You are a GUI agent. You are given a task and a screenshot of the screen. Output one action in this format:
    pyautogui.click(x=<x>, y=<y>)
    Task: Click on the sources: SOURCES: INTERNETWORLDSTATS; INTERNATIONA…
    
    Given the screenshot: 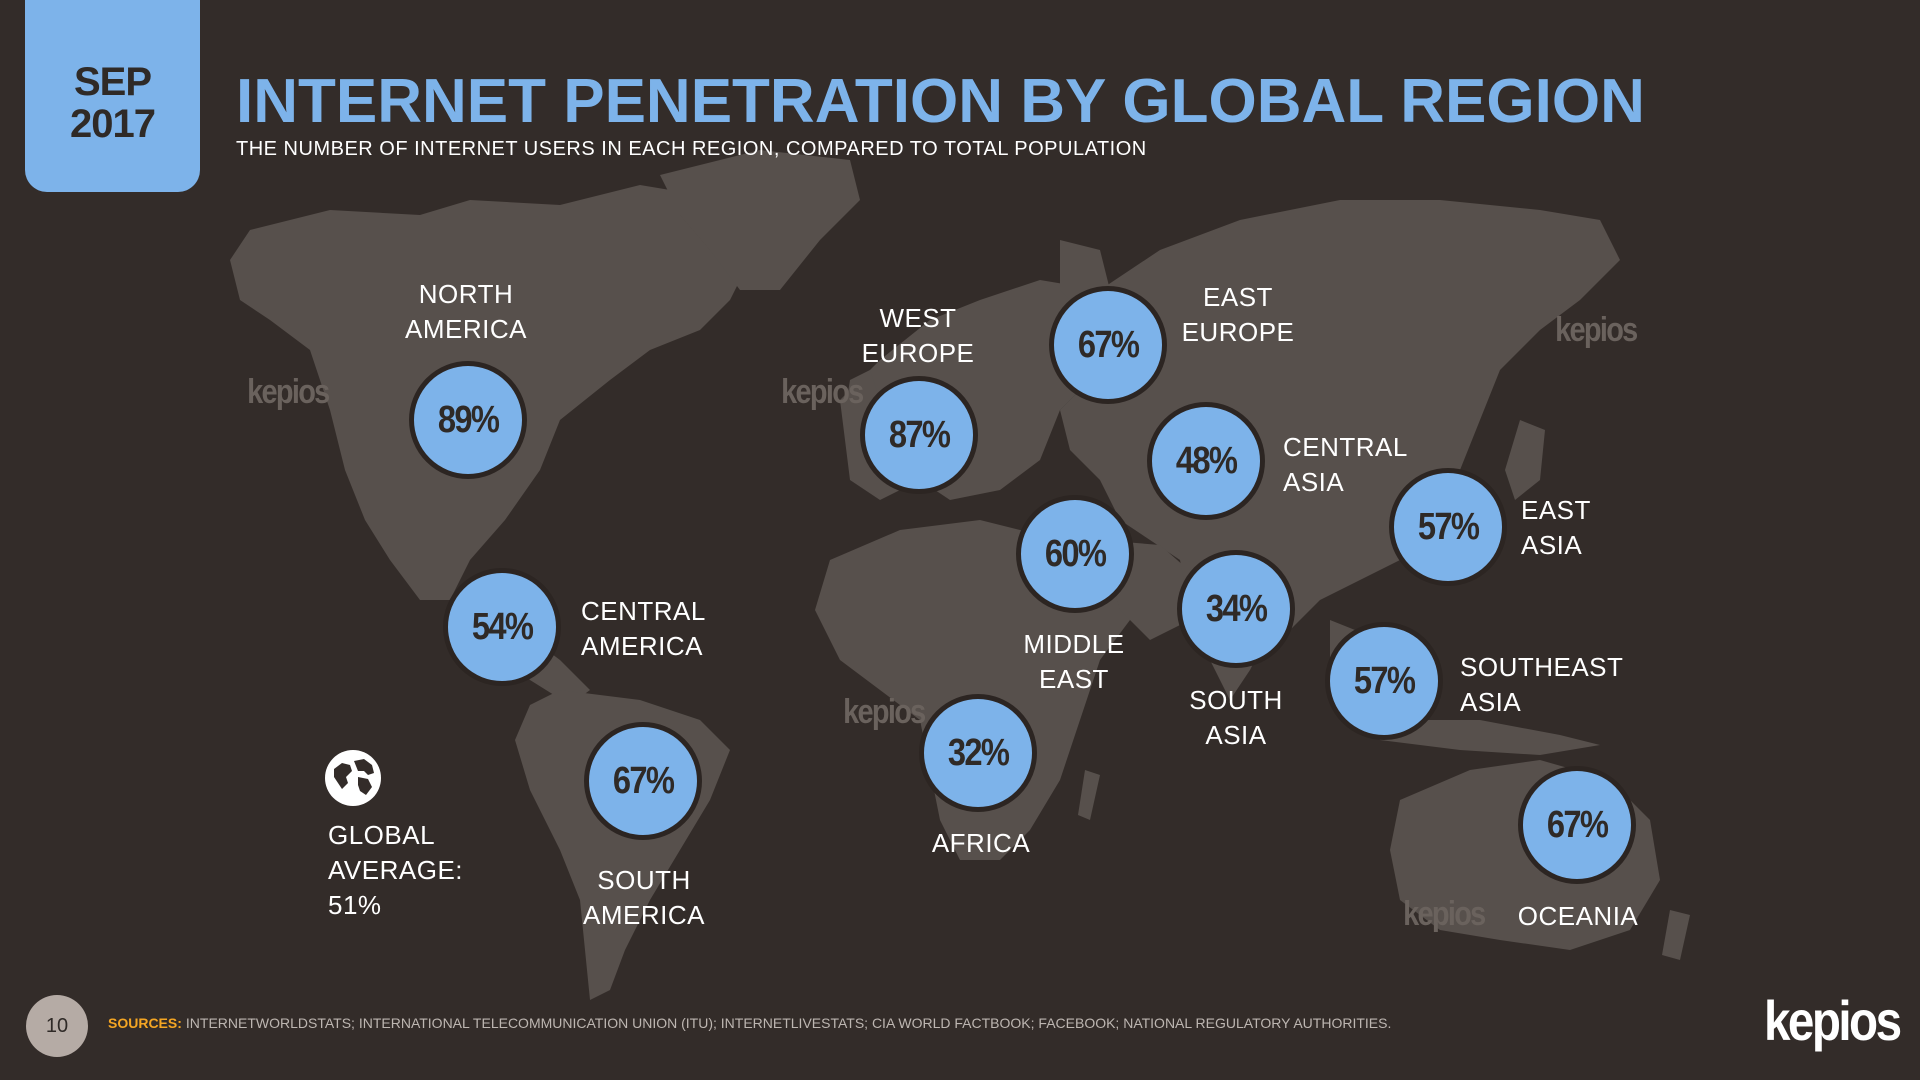 What is the action you would take?
    pyautogui.click(x=749, y=1023)
    